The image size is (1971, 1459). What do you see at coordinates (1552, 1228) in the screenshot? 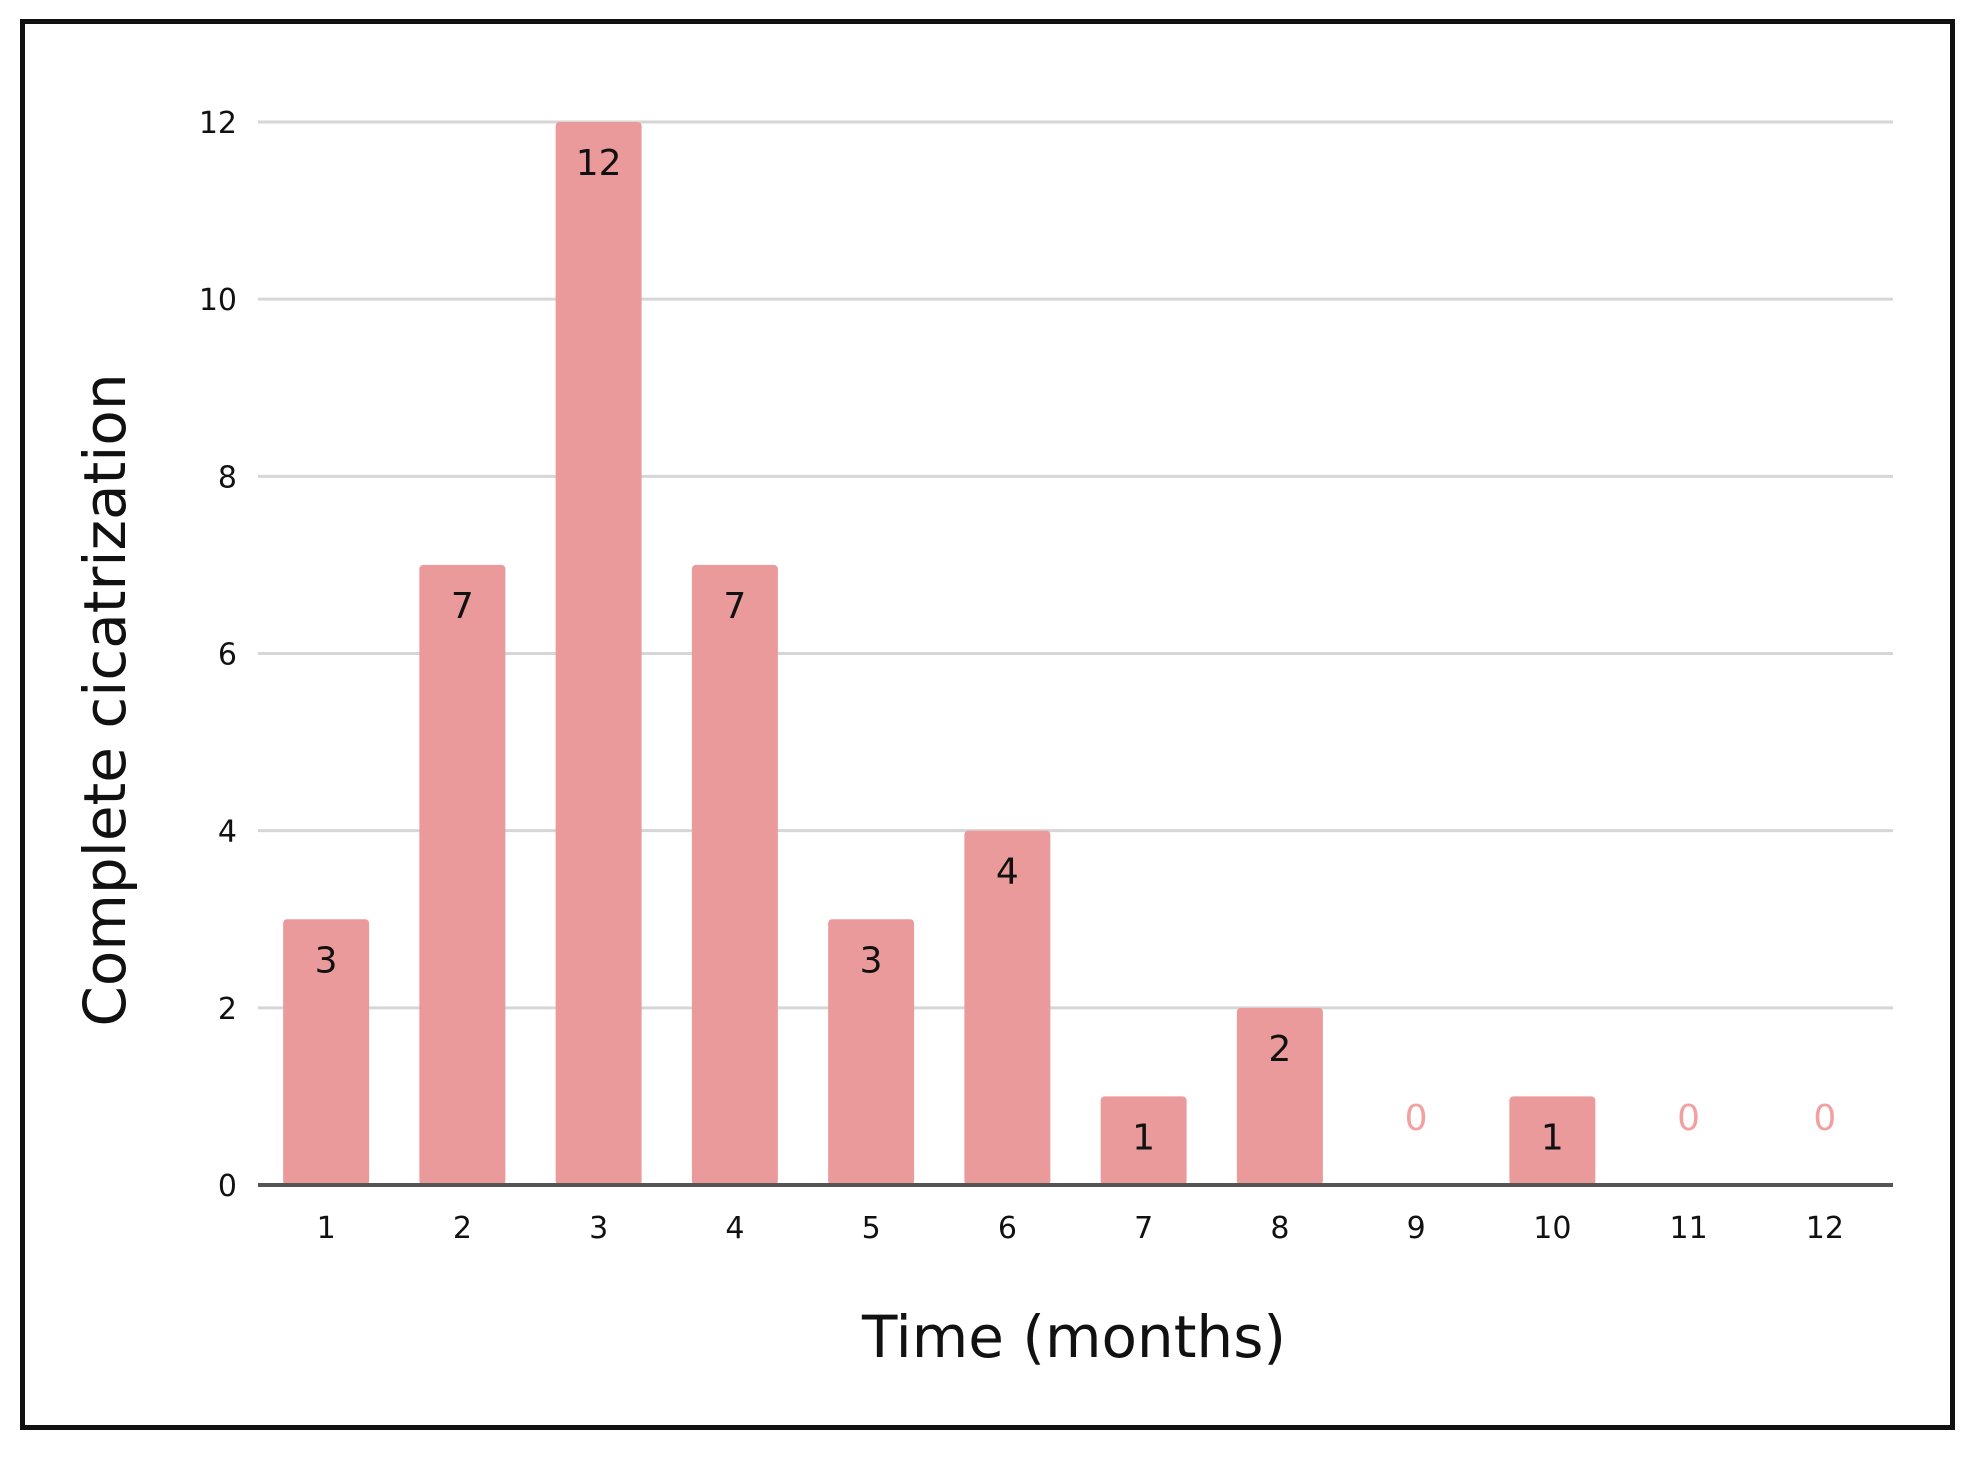
I see `x-tick-label: 10` at bounding box center [1552, 1228].